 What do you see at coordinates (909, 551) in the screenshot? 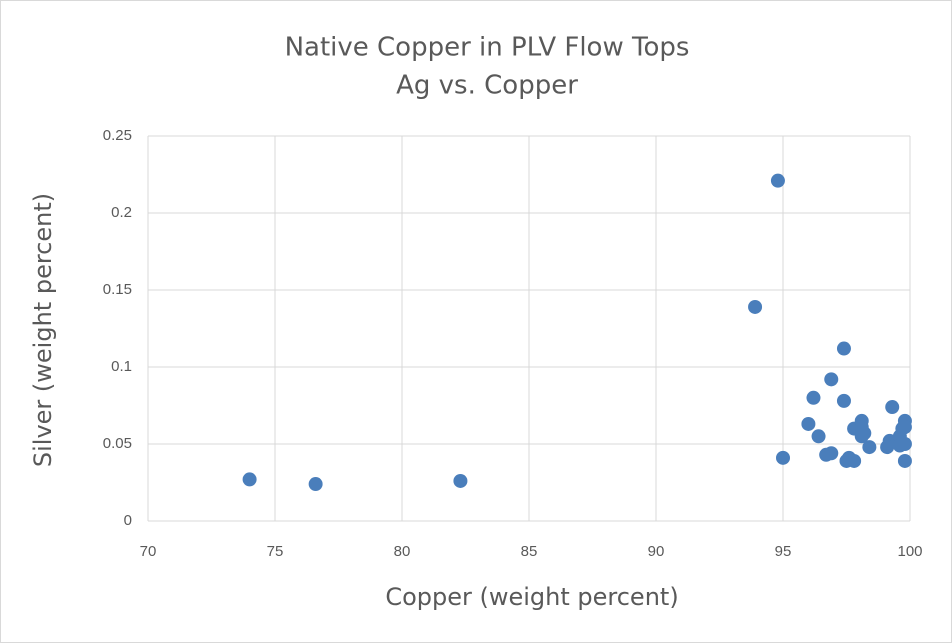
I see `x-tick-label: 100` at bounding box center [909, 551].